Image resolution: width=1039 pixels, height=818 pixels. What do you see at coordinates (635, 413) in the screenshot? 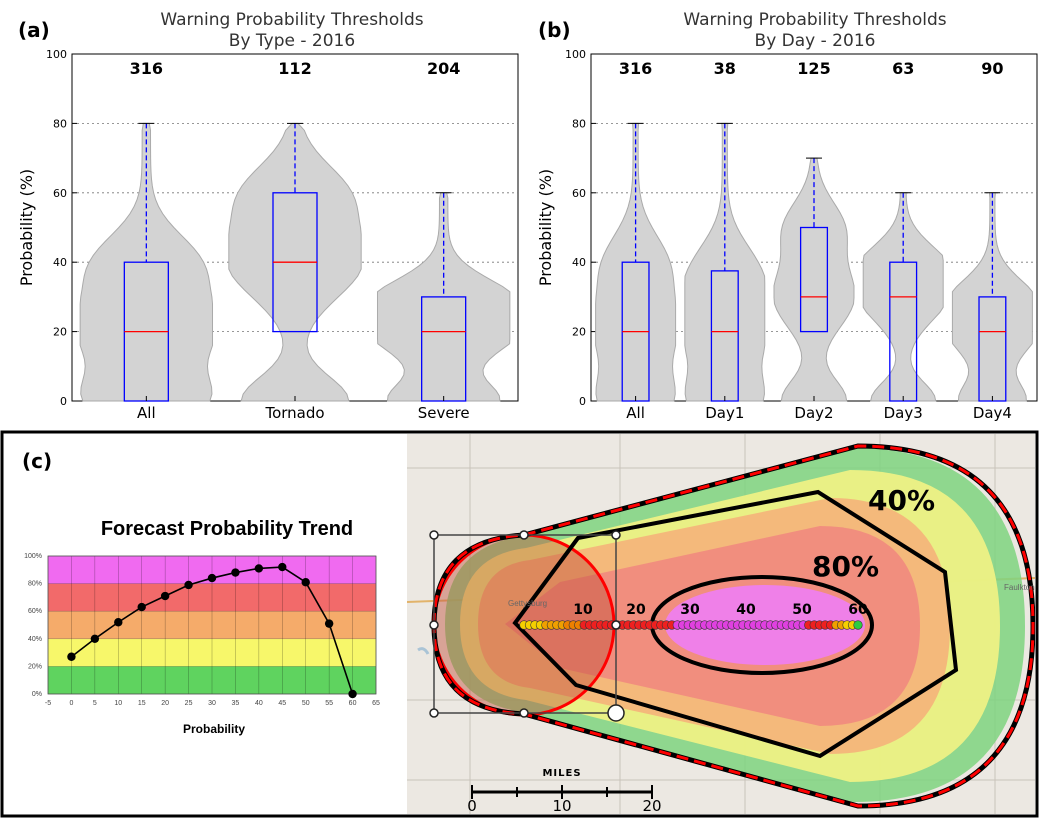
I see `chart-b-category-label: All` at bounding box center [635, 413].